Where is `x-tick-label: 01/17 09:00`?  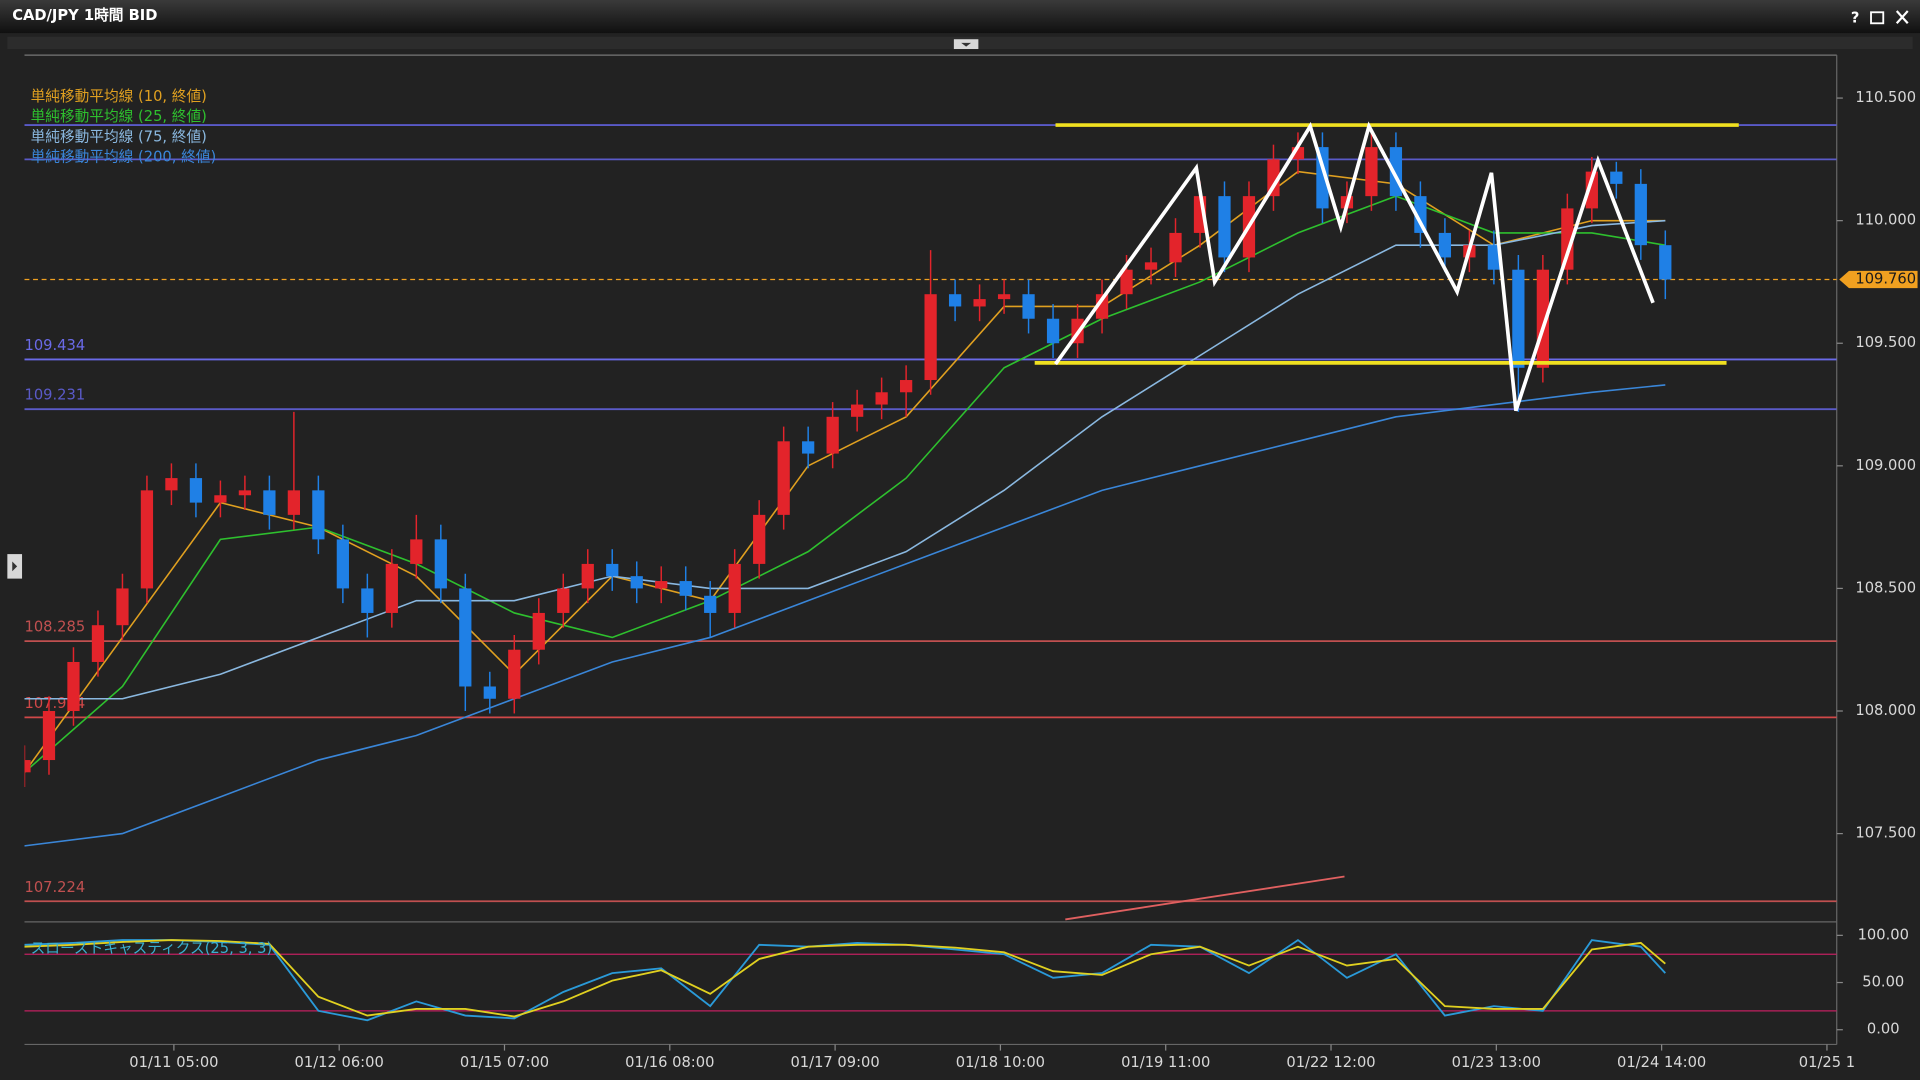 x-tick-label: 01/17 09:00 is located at coordinates (834, 1062).